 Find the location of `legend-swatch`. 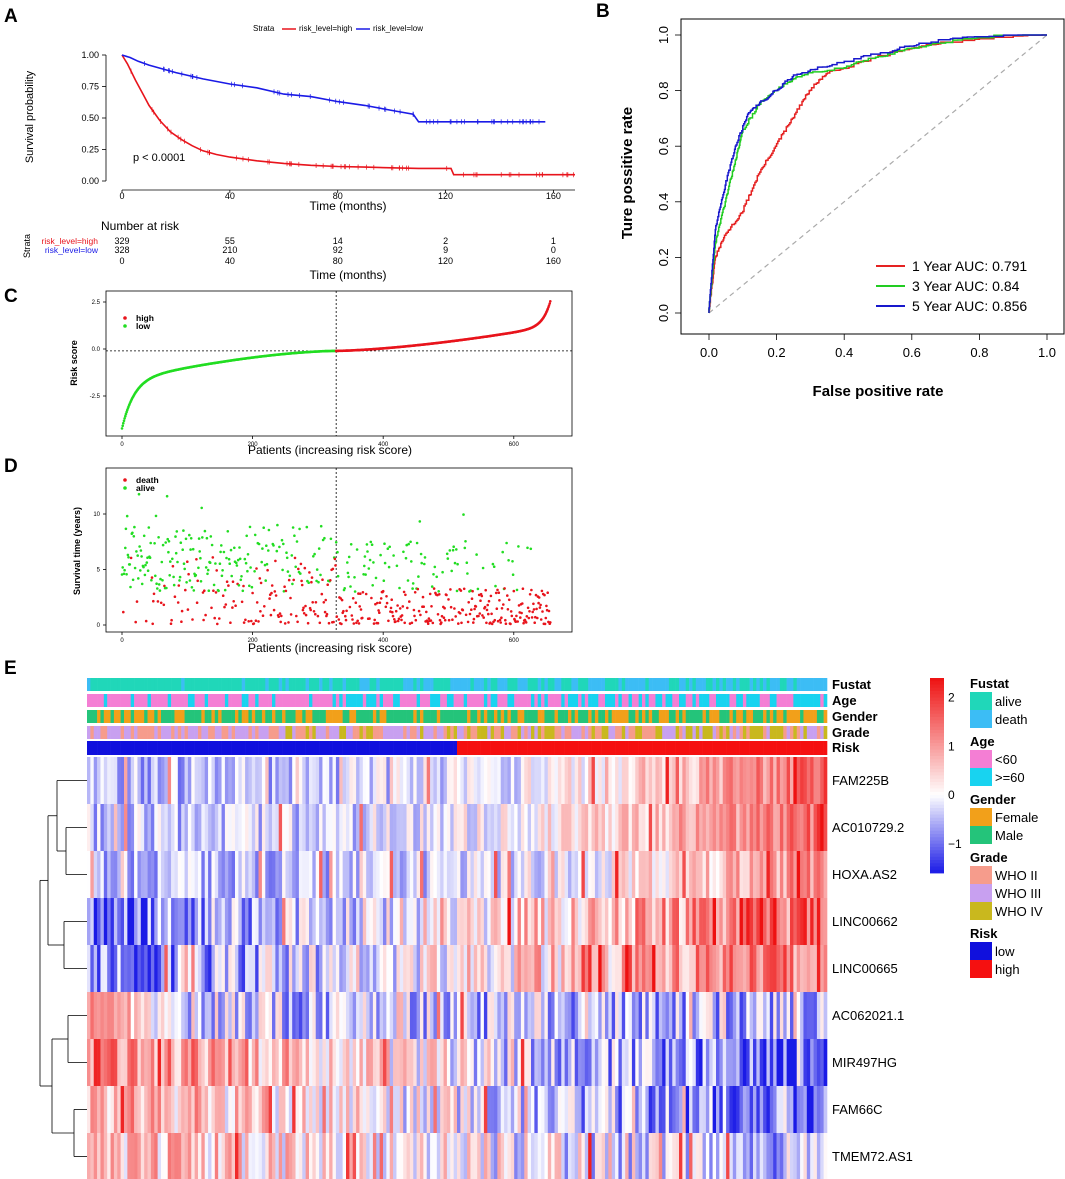

legend-swatch is located at coordinates (981, 817).